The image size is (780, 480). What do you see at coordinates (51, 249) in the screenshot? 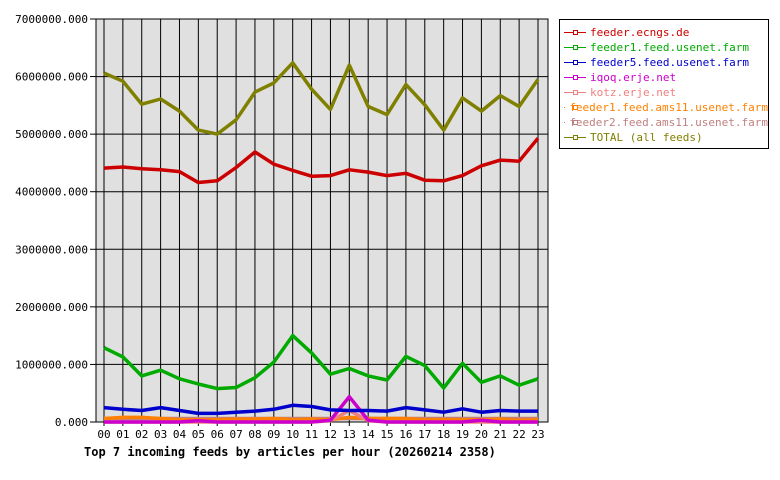
I see `y-tick-label: 3000000.000` at bounding box center [51, 249].